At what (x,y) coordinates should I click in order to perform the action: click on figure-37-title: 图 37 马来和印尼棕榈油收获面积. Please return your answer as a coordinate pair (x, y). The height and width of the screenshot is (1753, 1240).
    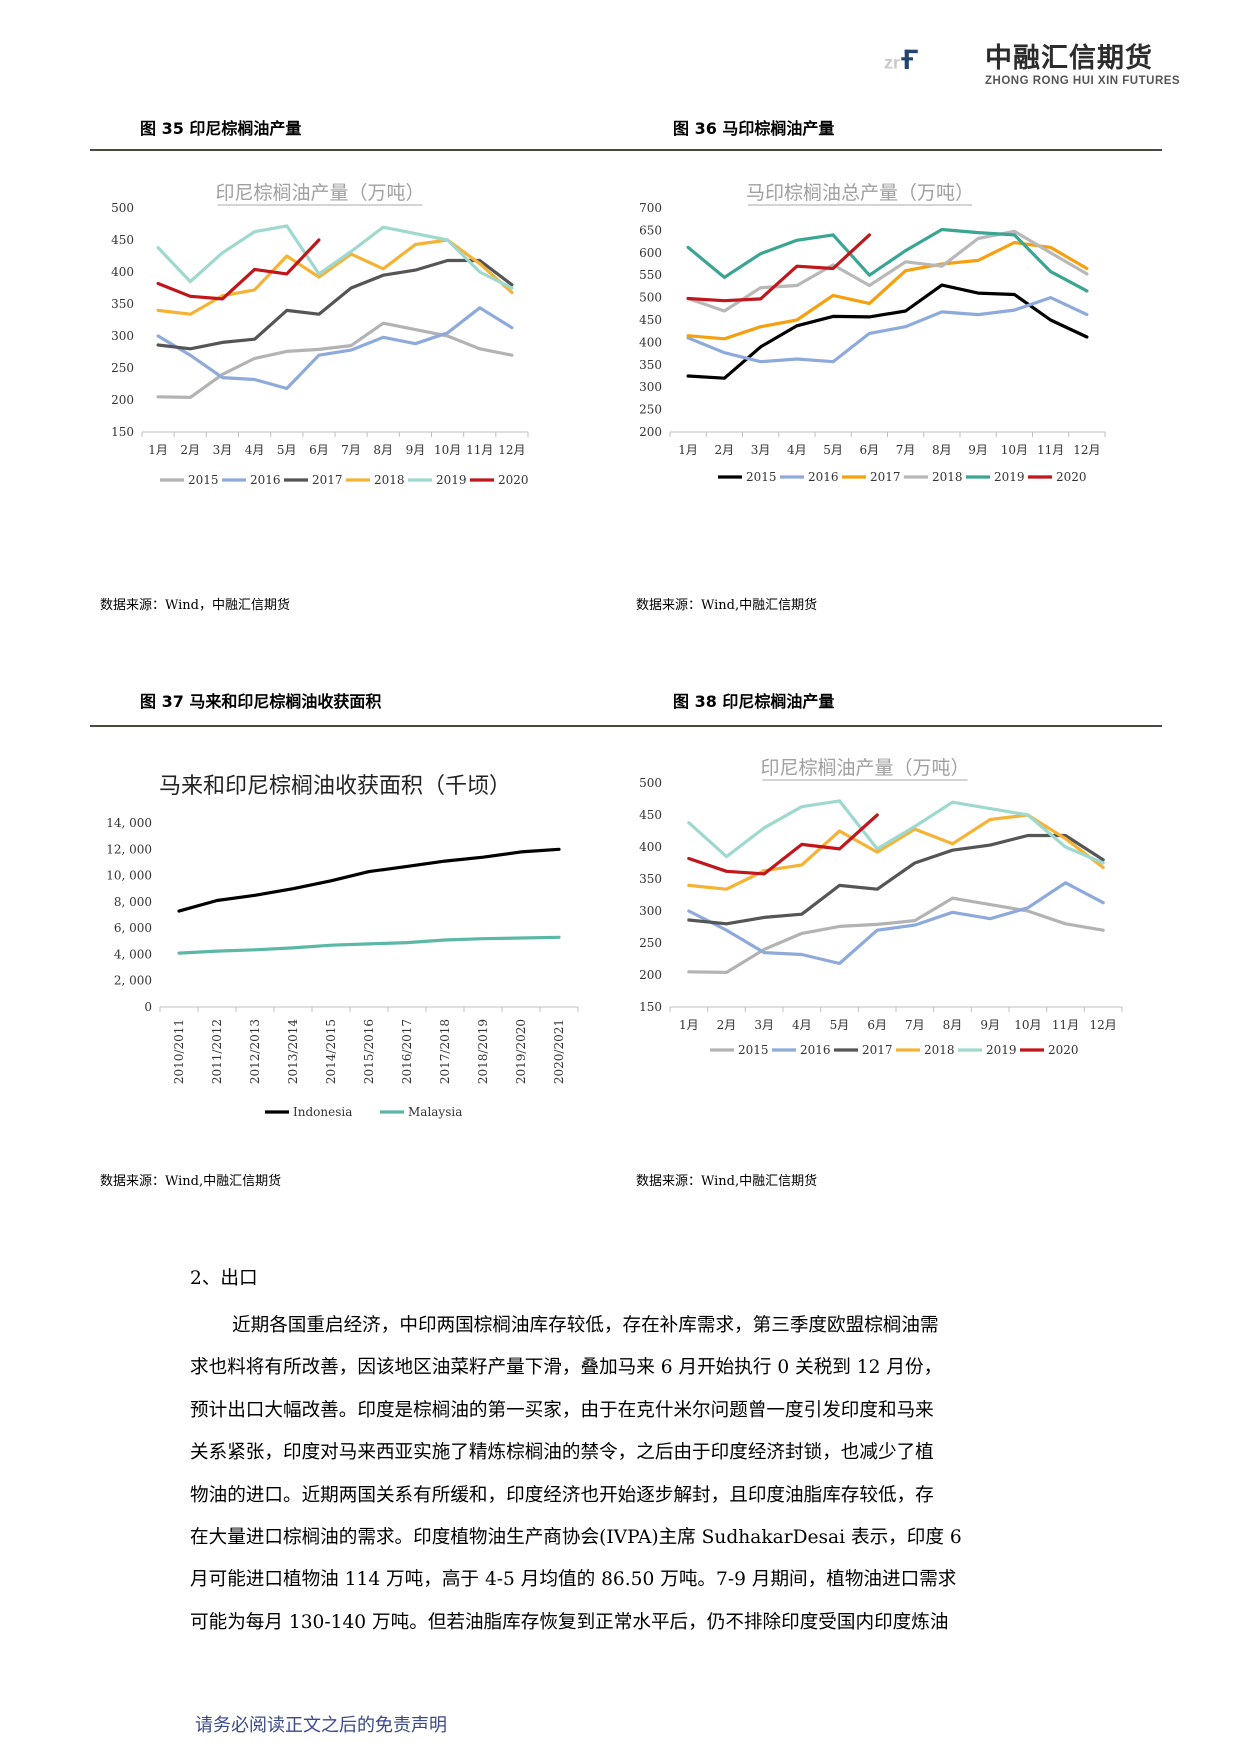
    Looking at the image, I should click on (261, 701).